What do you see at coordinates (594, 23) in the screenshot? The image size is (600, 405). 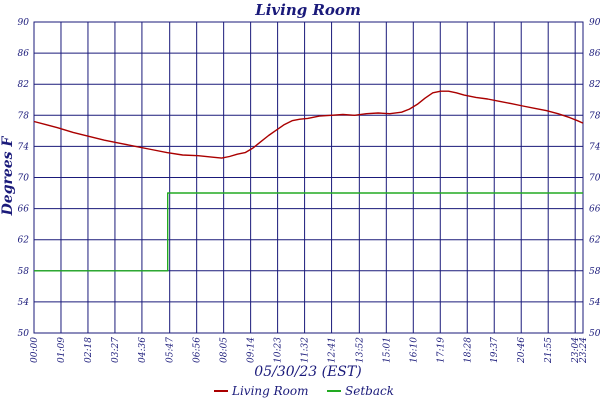 I see `y-tick-label-right: 90` at bounding box center [594, 23].